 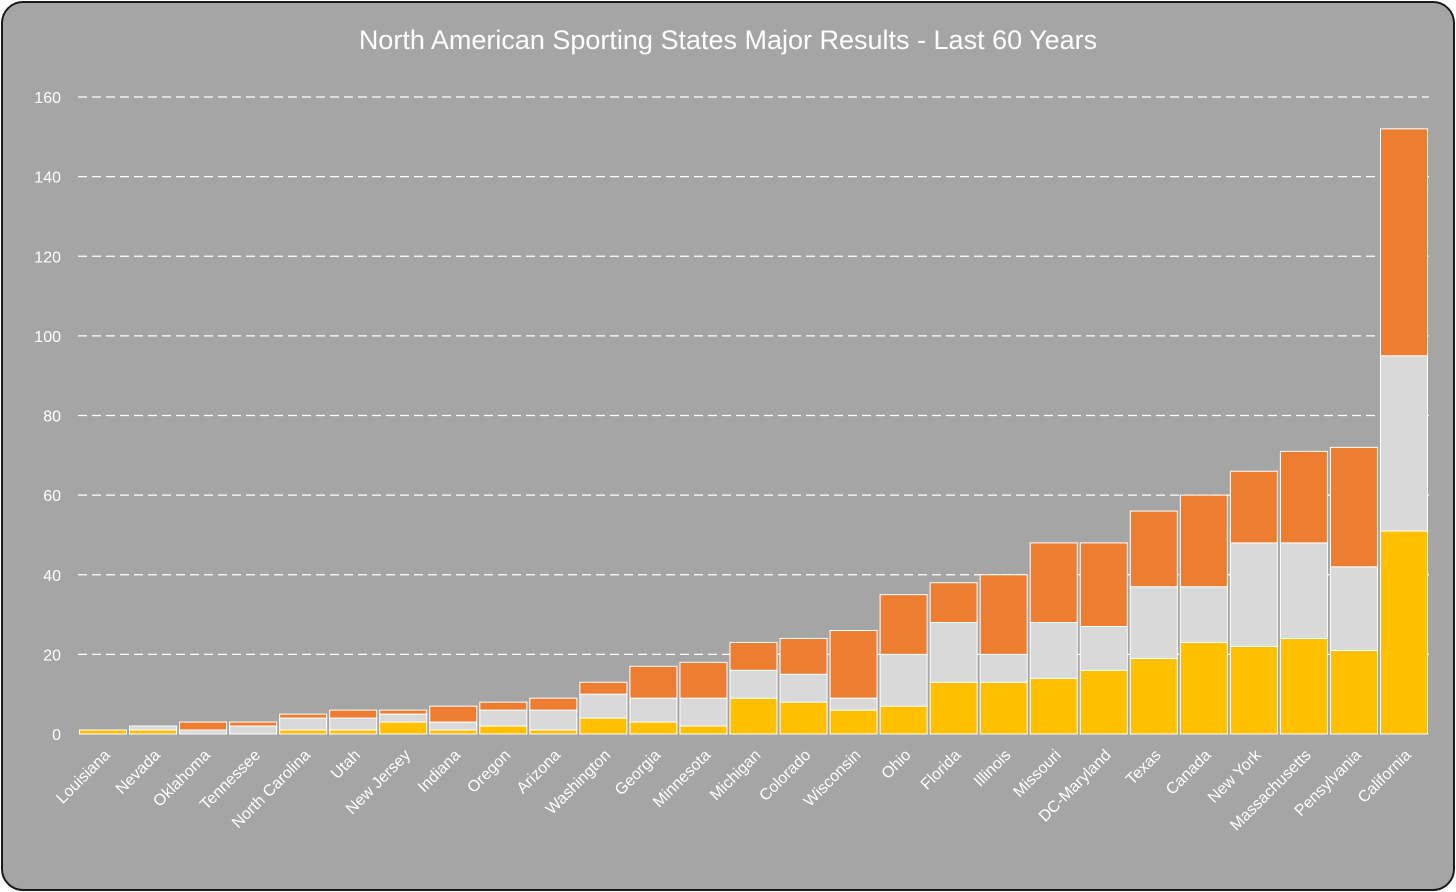 I want to click on x-tick-label-texas: Texas, so click(x=1144, y=768).